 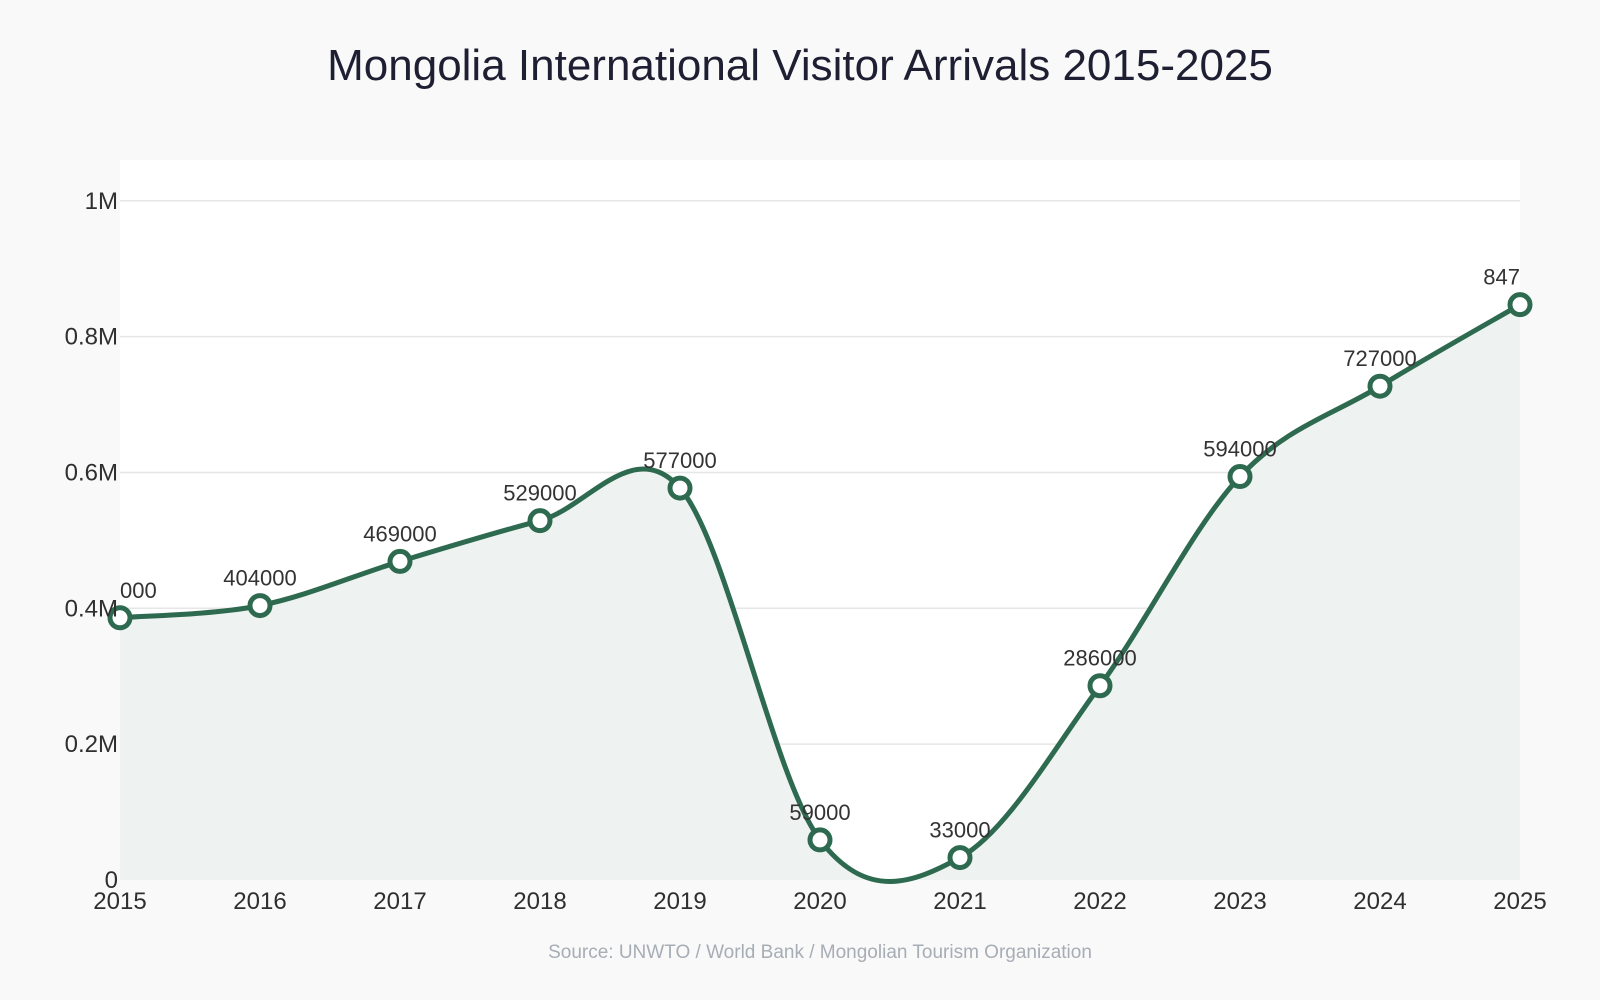 I want to click on data-label: 529000, so click(x=539, y=493).